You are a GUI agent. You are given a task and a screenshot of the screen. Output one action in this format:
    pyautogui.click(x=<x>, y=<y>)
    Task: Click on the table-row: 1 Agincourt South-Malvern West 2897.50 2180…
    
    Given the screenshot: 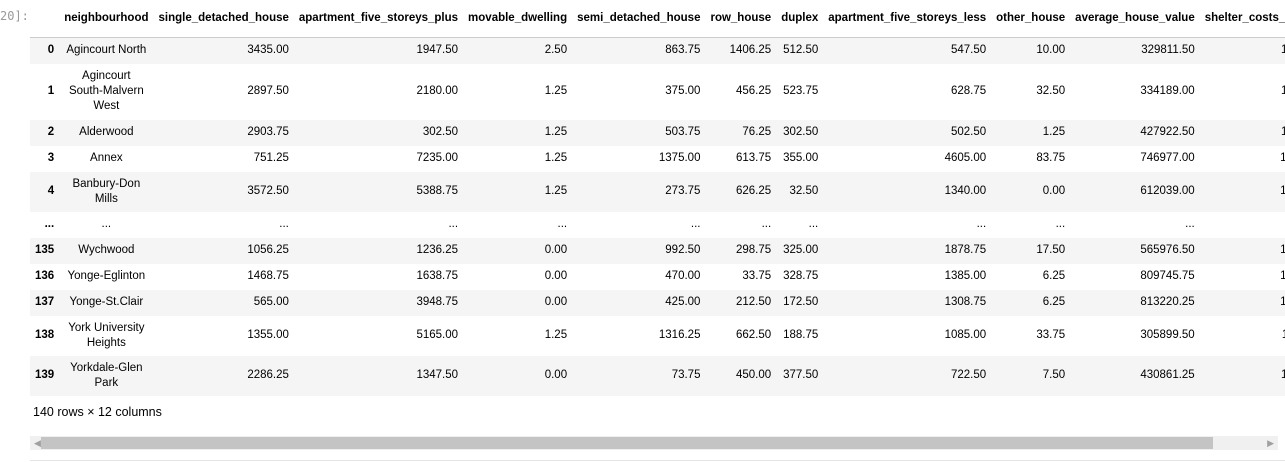 What is the action you would take?
    pyautogui.click(x=657, y=92)
    